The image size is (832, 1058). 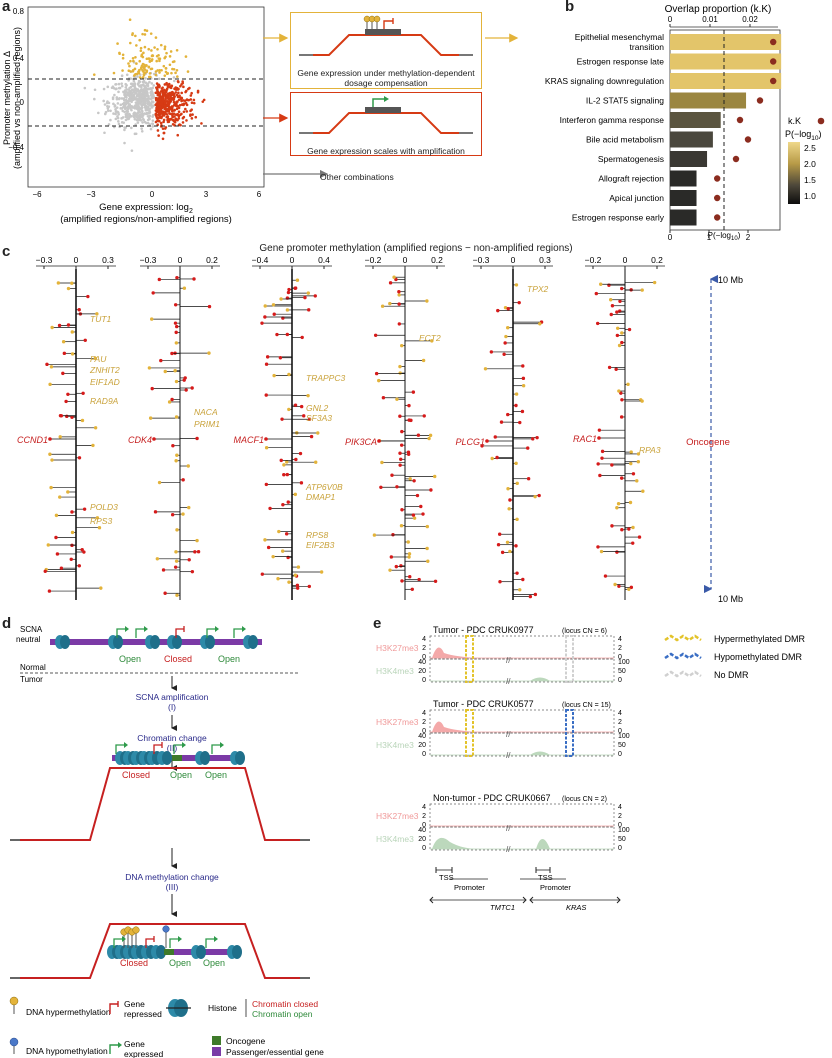 I want to click on legend-scale-title: P(−log, so click(x=798, y=134).